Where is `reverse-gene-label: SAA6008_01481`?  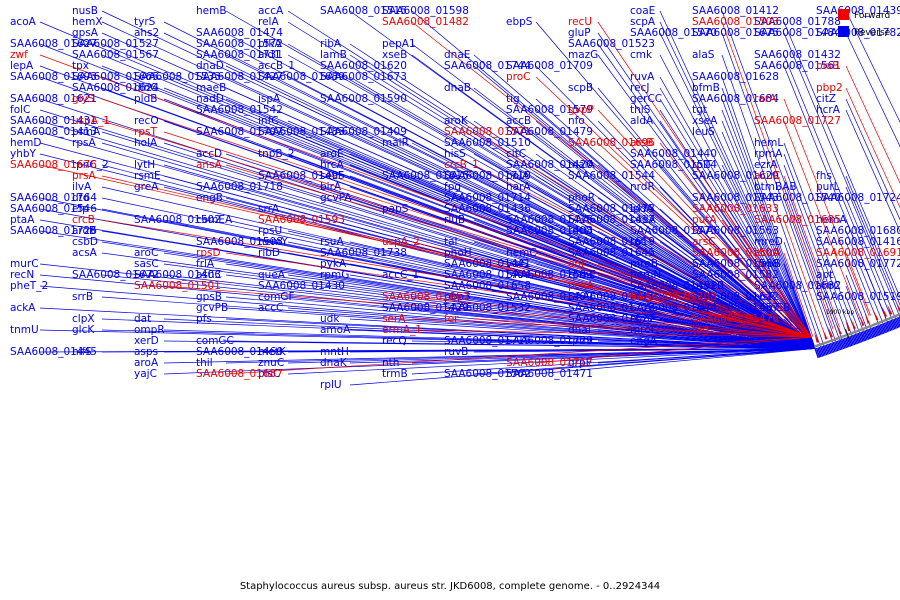
reverse-gene-label: SAA6008_01481 is located at coordinates (673, 286).